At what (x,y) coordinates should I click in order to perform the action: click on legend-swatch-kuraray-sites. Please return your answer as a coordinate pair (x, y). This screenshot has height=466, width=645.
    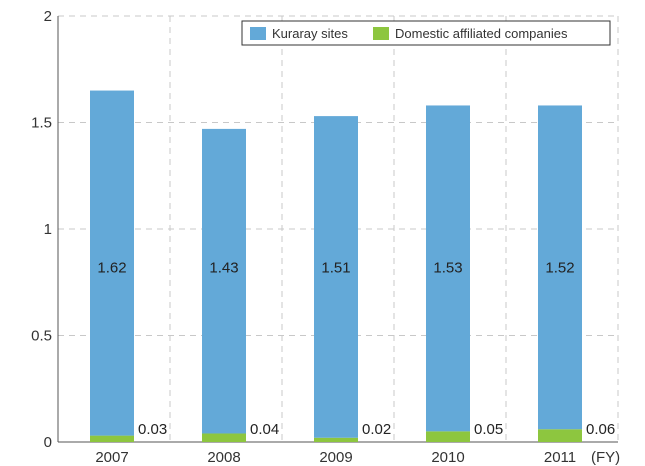
    Looking at the image, I should click on (258, 33).